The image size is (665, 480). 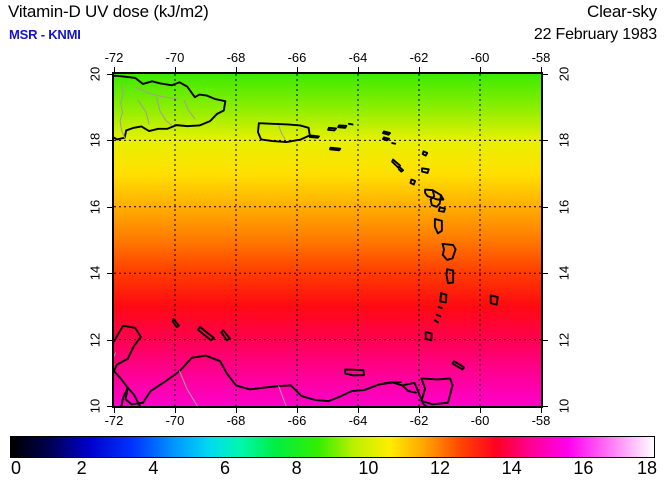 What do you see at coordinates (368, 468) in the screenshot?
I see `colorbar-tick-label: 10` at bounding box center [368, 468].